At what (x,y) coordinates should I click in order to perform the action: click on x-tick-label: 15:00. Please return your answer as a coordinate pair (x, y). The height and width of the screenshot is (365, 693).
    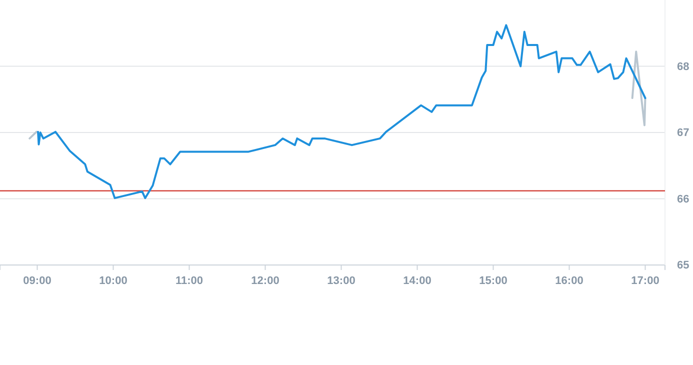
    Looking at the image, I should click on (493, 280).